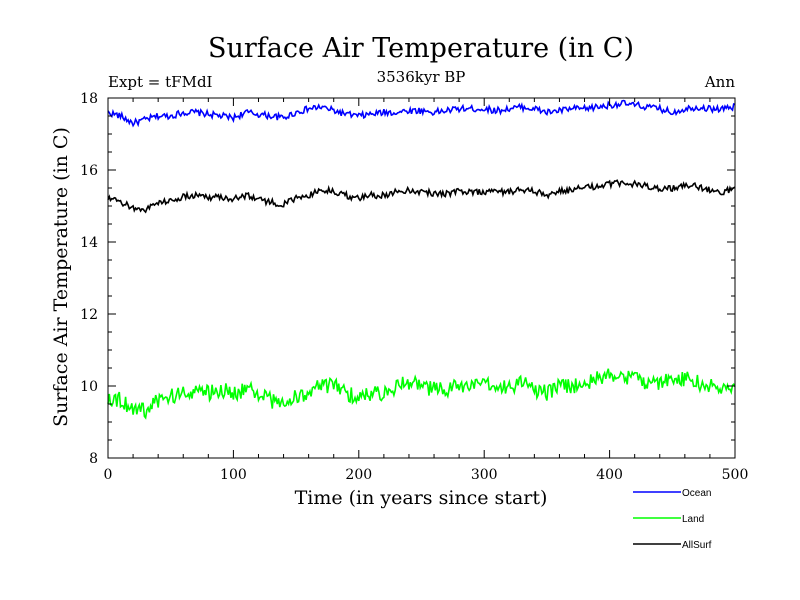 The width and height of the screenshot is (800, 600). Describe the element at coordinates (735, 475) in the screenshot. I see `x-tick-label: 500` at that location.